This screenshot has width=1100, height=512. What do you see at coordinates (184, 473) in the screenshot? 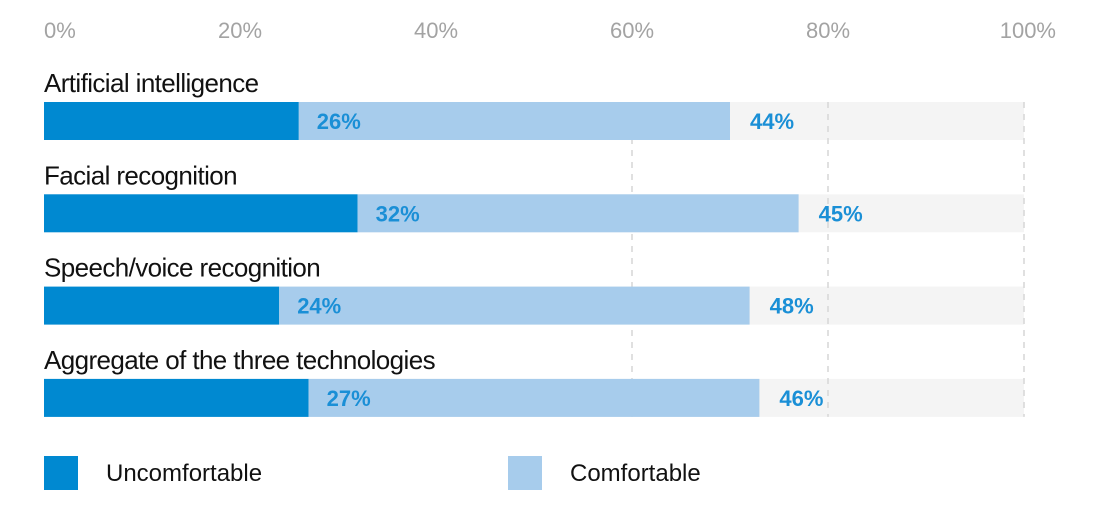
I see `legend-label-uncomfortable: Uncomfortable` at bounding box center [184, 473].